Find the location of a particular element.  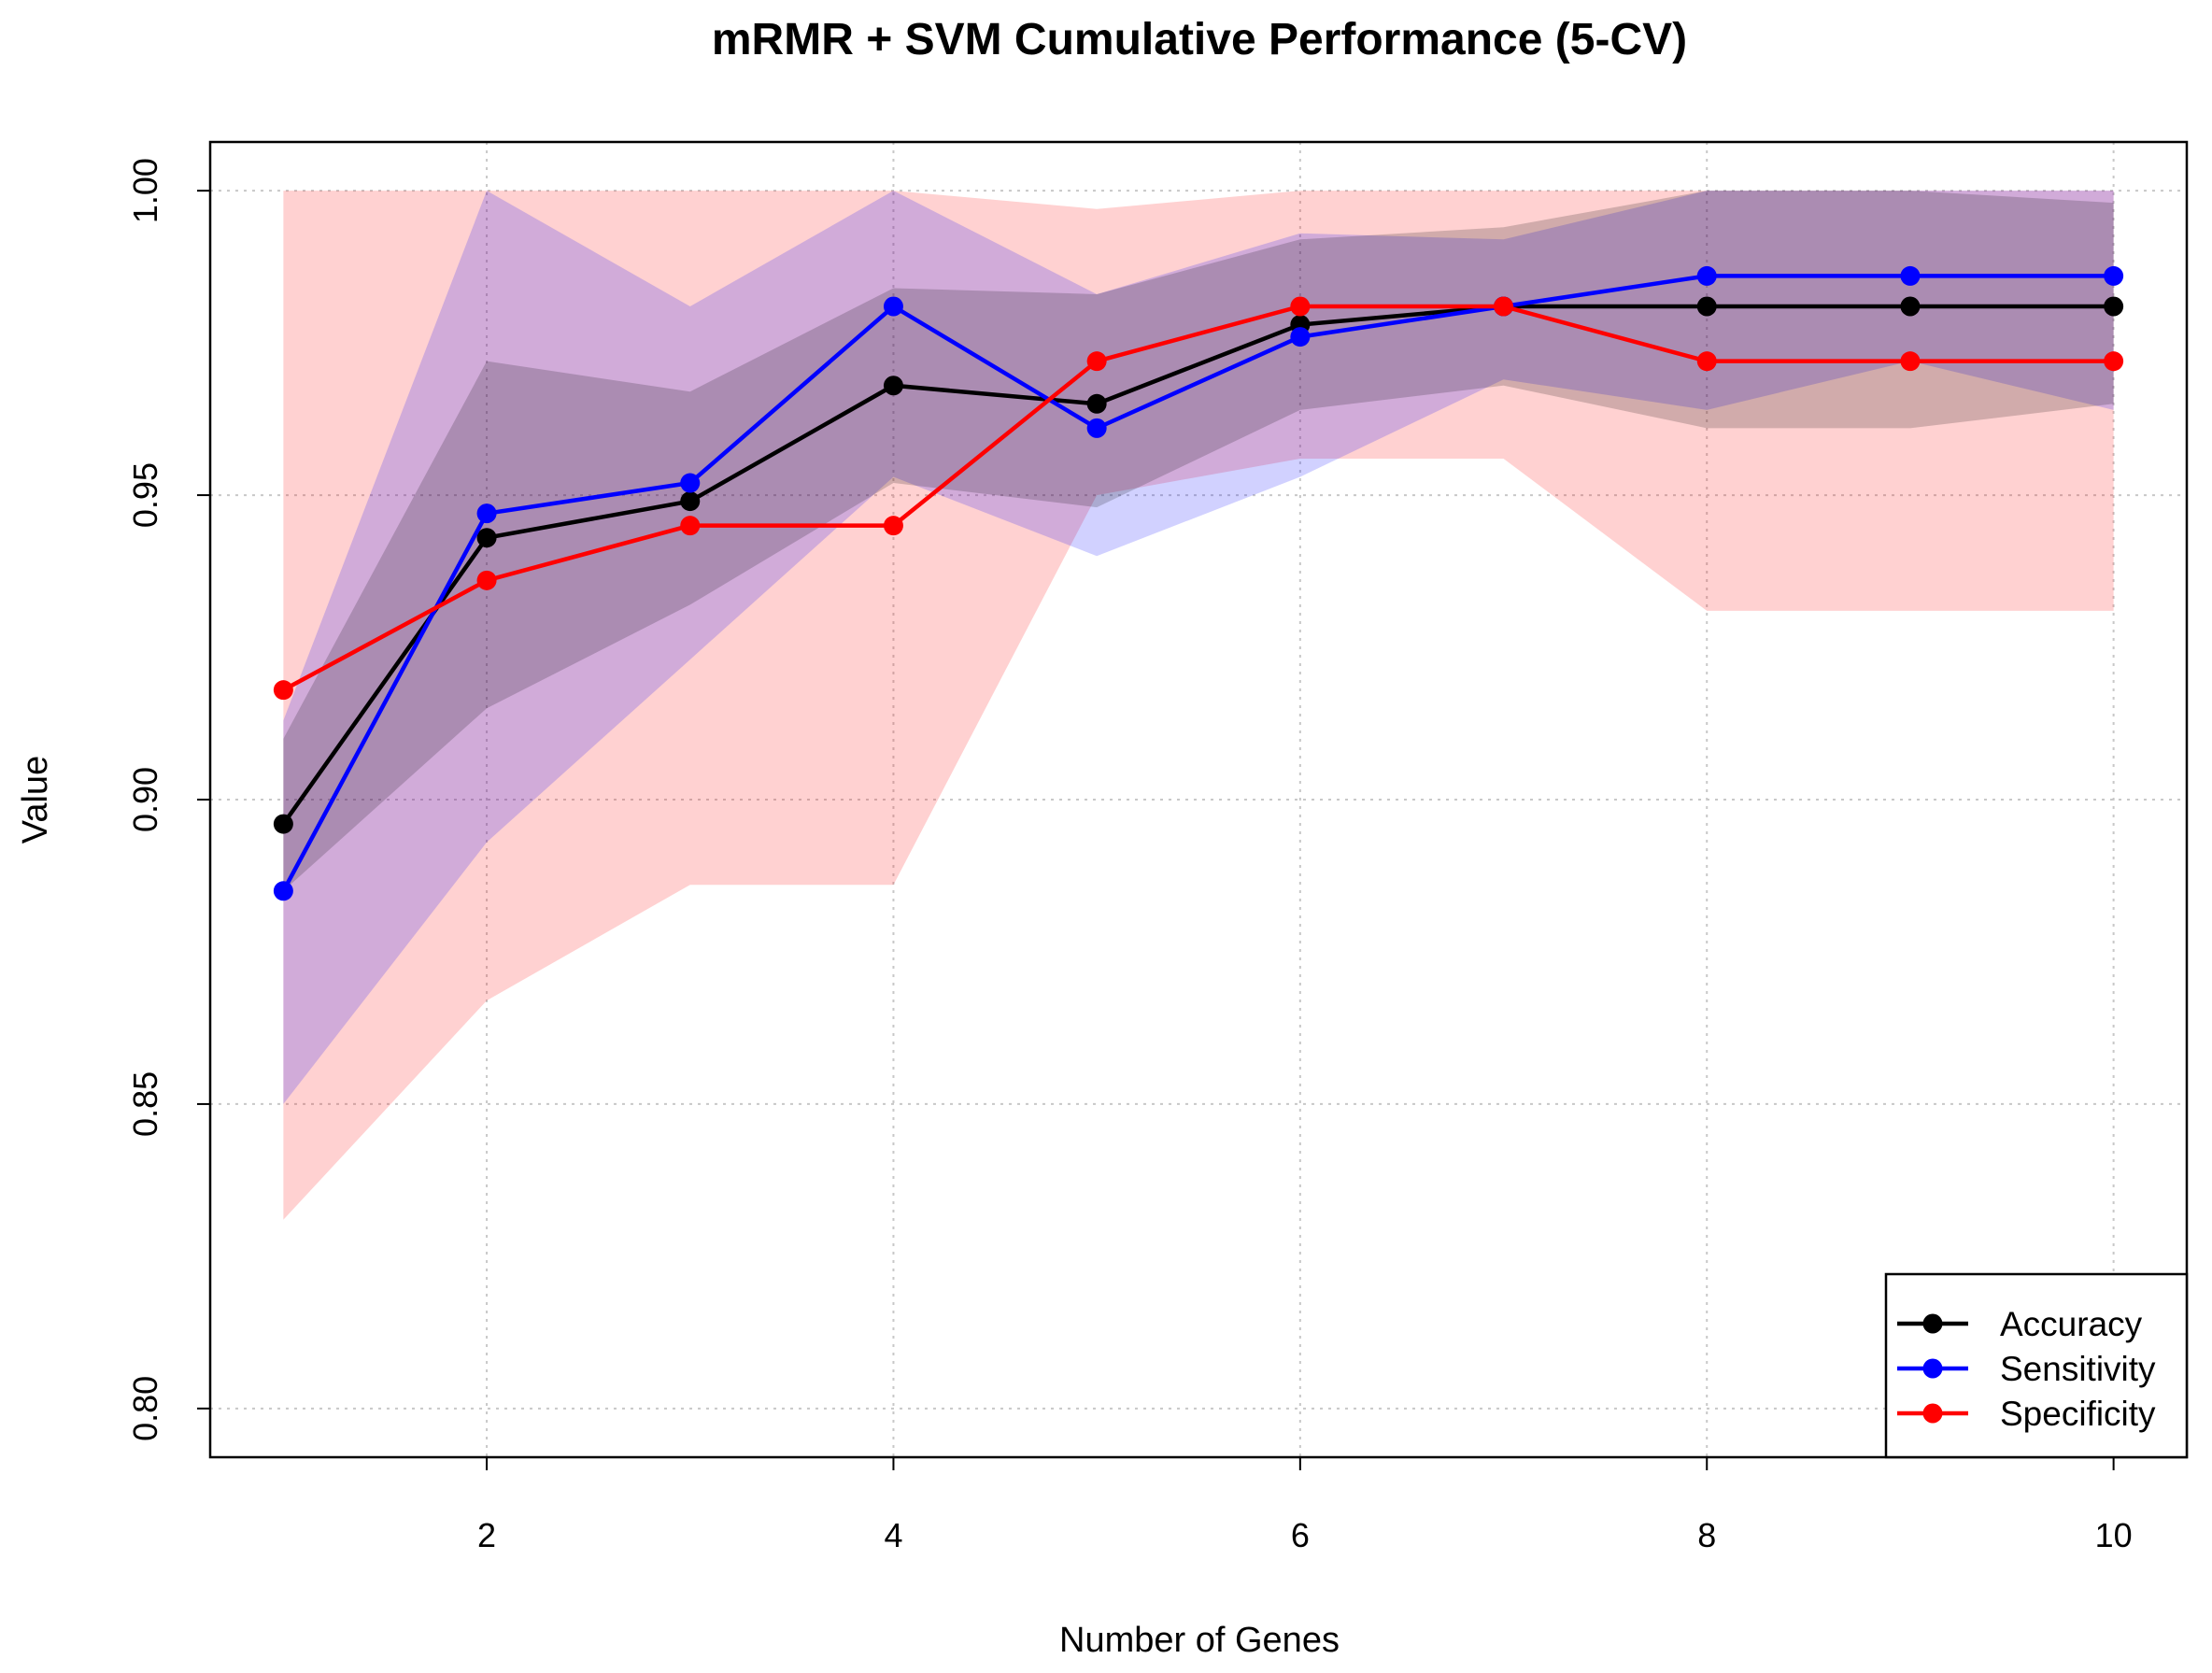

x-axis-label: Number of Genes is located at coordinates (1199, 1640).